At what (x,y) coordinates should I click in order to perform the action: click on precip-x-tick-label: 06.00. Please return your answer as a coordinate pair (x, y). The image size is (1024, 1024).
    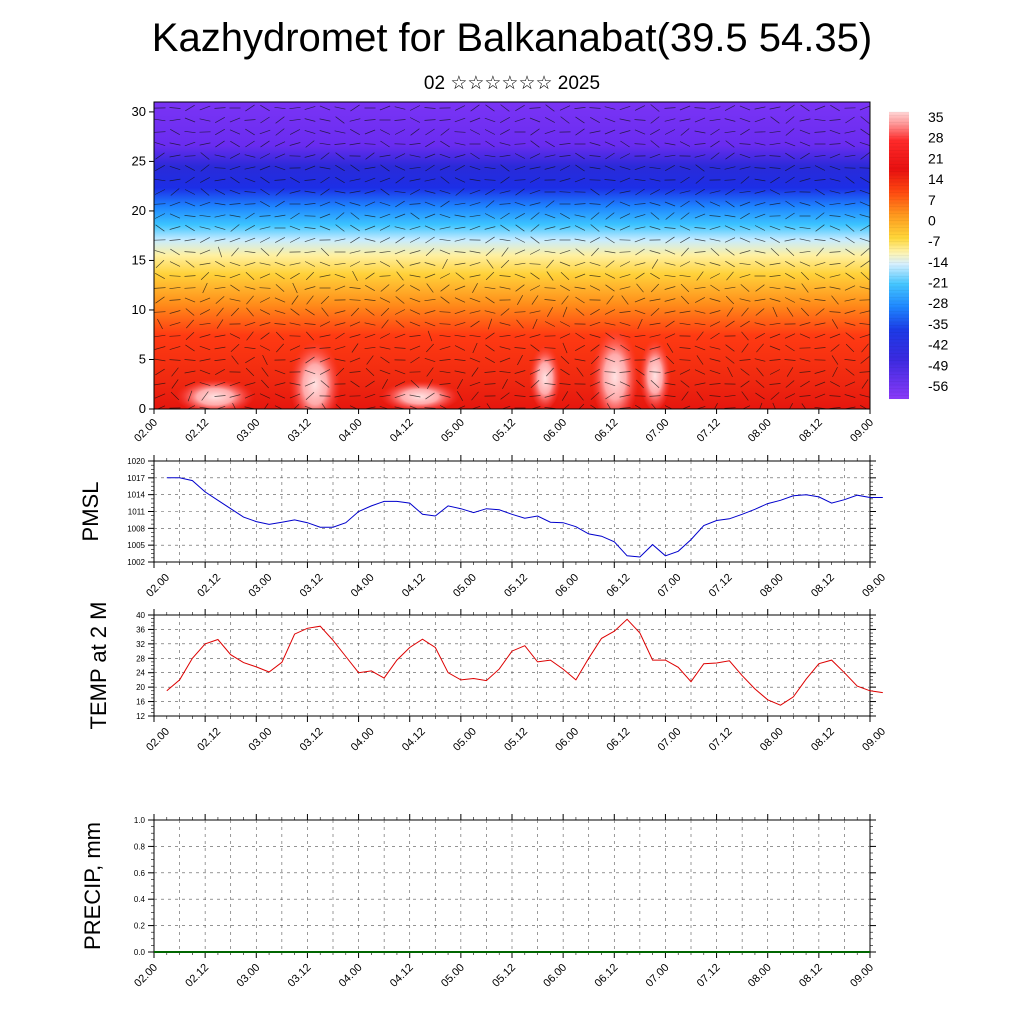
    Looking at the image, I should click on (555, 976).